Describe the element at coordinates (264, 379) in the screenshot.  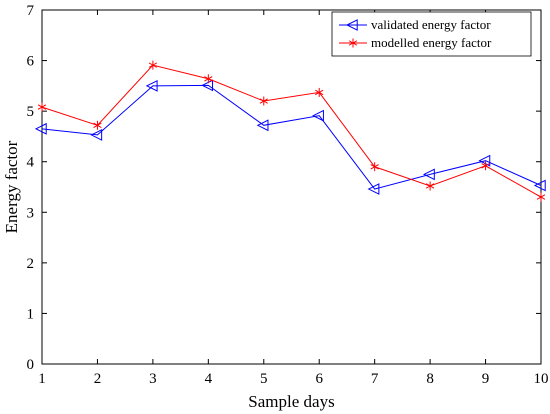
I see `x-tick-label: 5` at that location.